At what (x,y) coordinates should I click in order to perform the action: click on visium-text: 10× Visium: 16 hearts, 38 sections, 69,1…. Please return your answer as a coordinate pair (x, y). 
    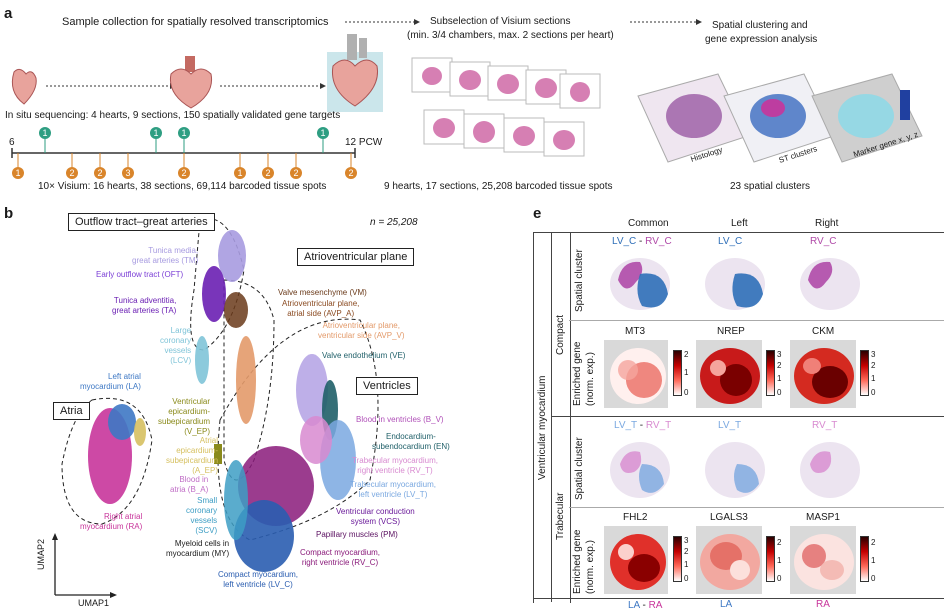
    Looking at the image, I should click on (182, 186).